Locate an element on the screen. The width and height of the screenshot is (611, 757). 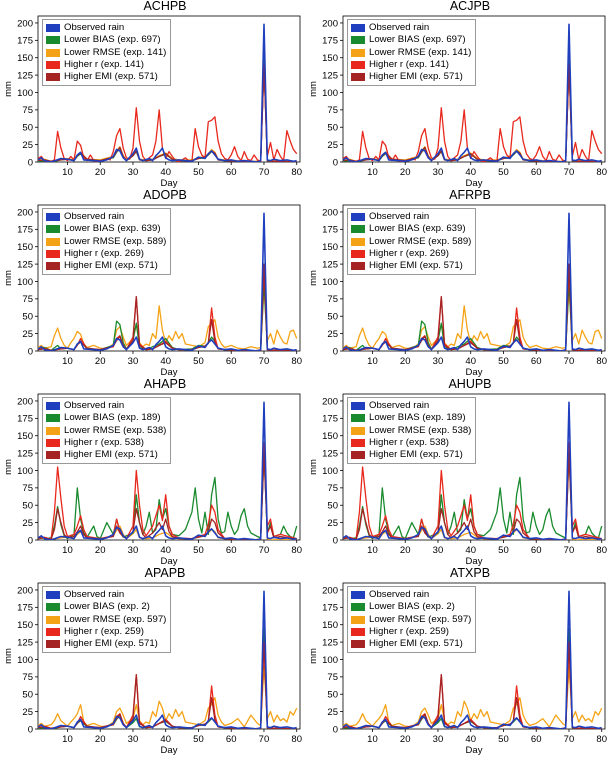
chart-title: AHUPB is located at coordinates (470, 384).